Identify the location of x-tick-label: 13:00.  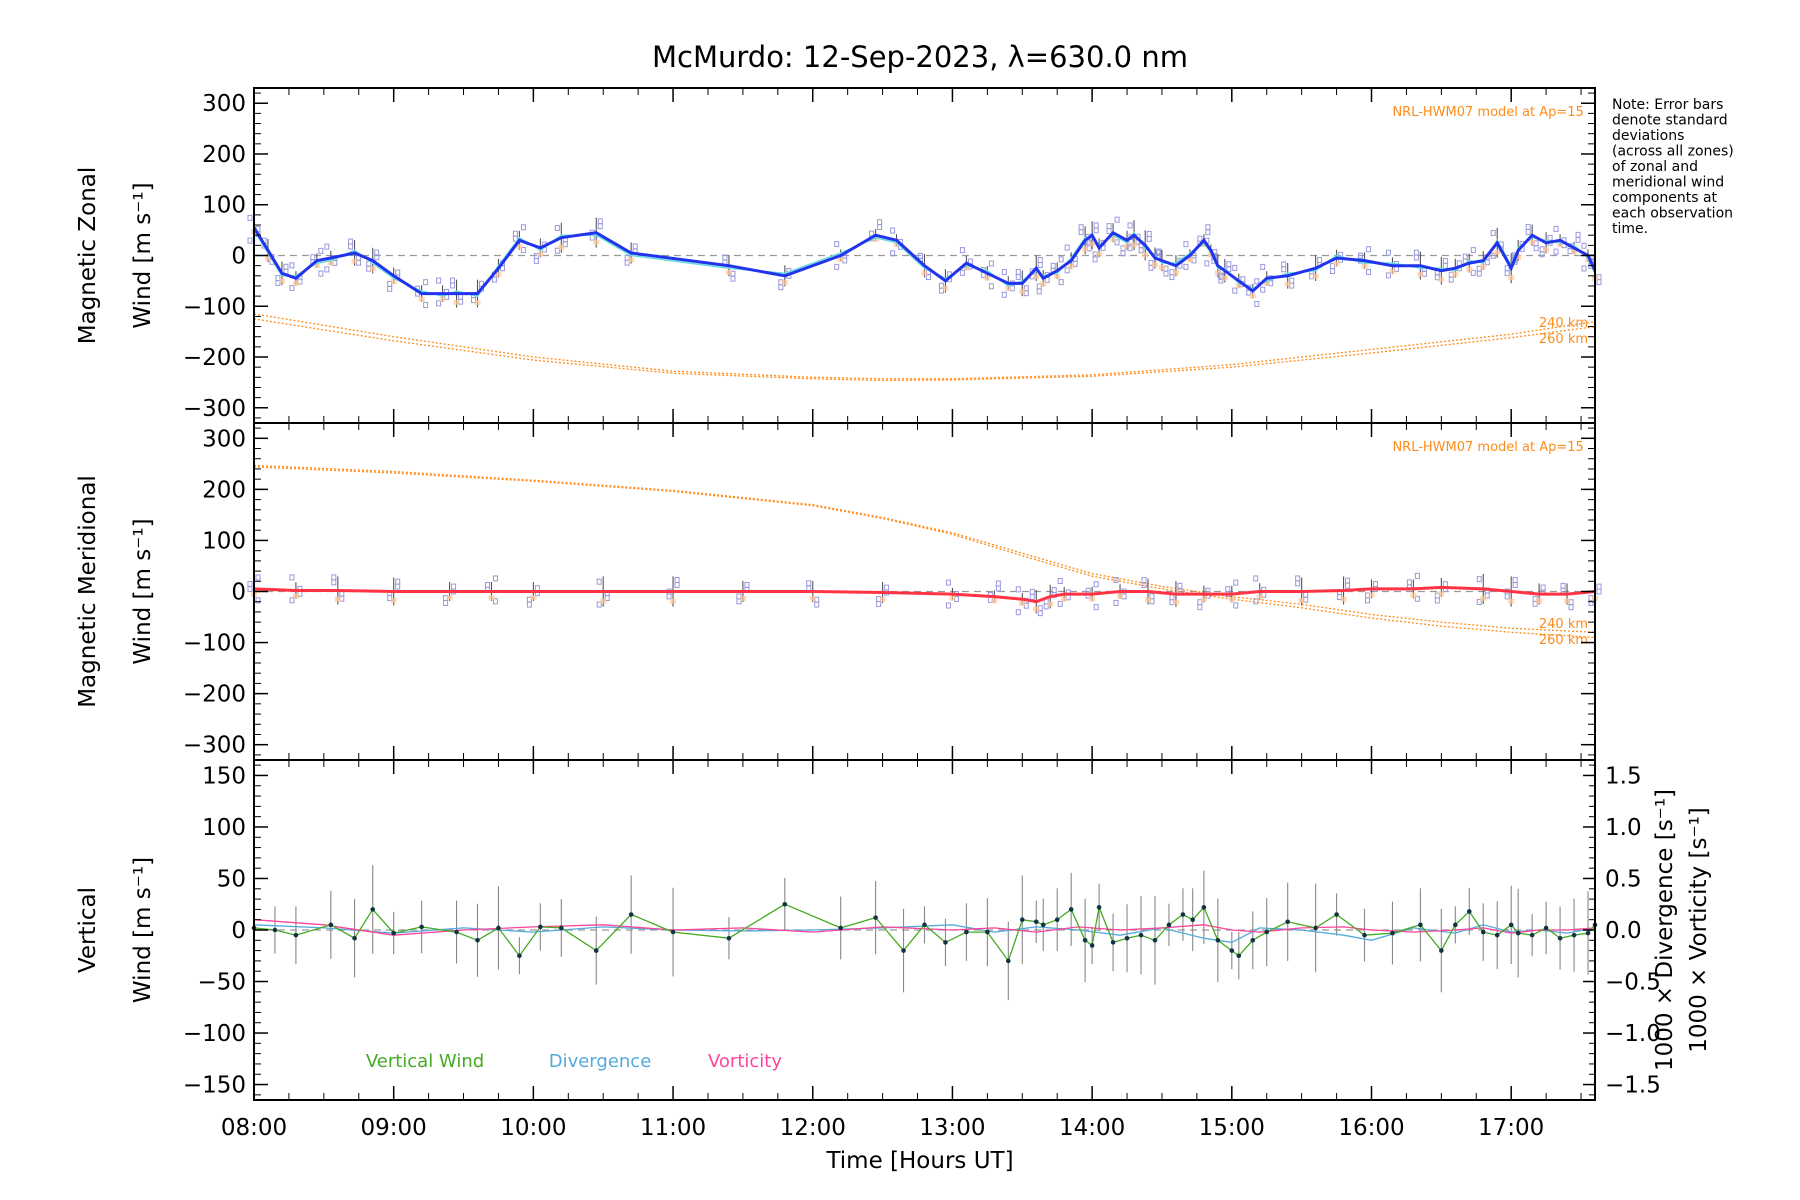
(952, 1128).